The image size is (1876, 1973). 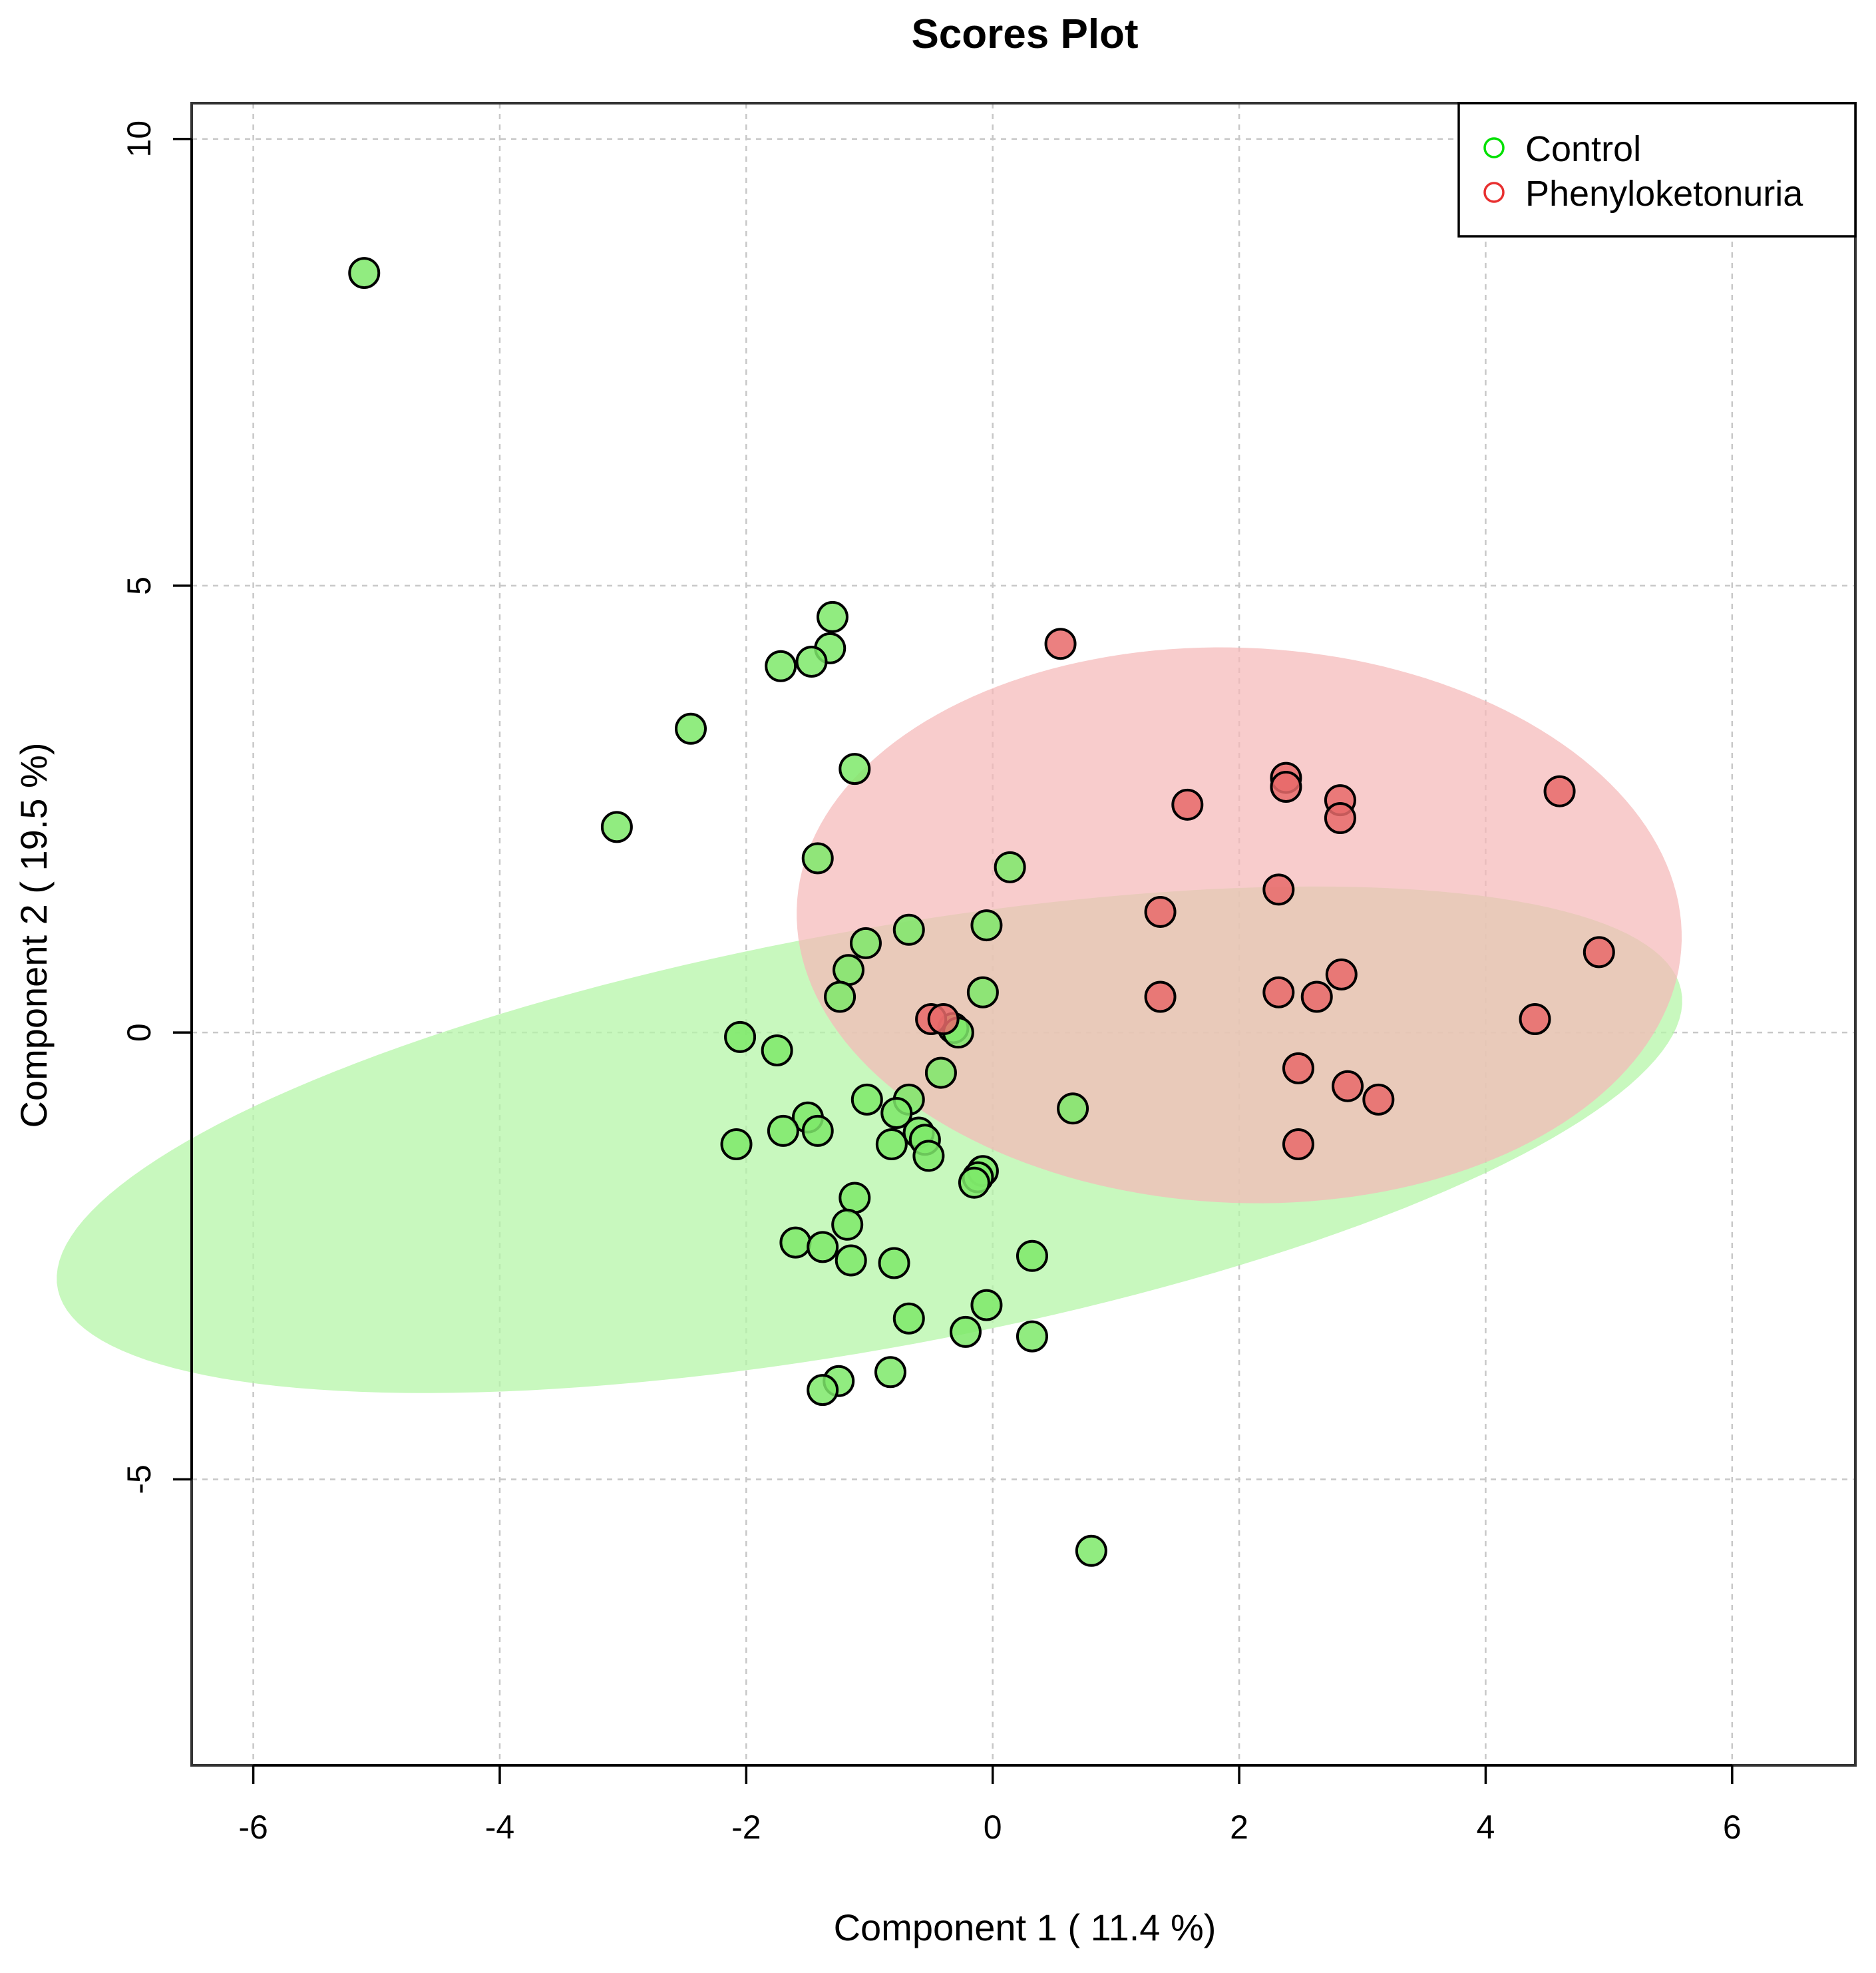 What do you see at coordinates (1583, 149) in the screenshot?
I see `legend-label-control: Control` at bounding box center [1583, 149].